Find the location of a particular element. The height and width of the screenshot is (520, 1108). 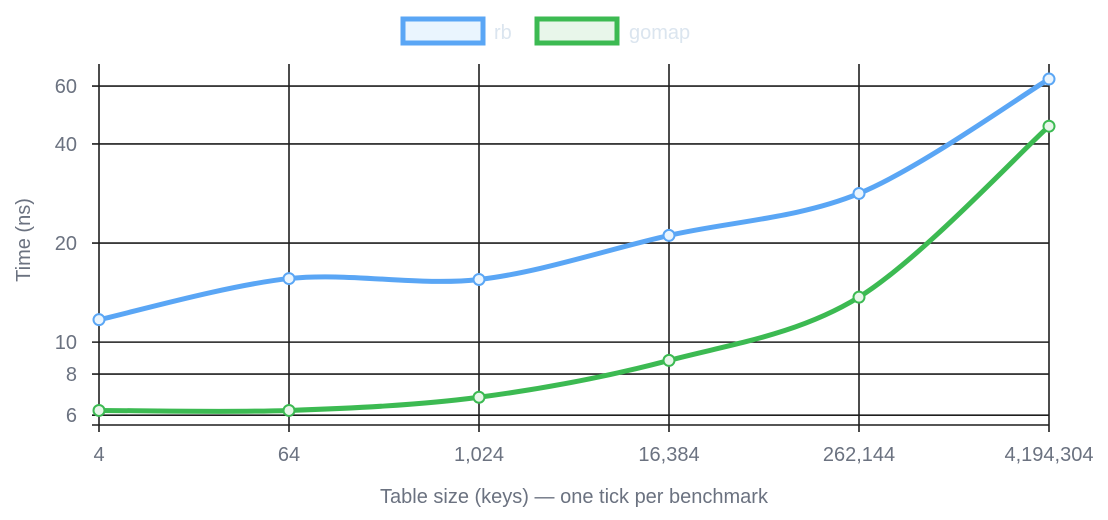

x-tick-label: 262,144 is located at coordinates (859, 455).